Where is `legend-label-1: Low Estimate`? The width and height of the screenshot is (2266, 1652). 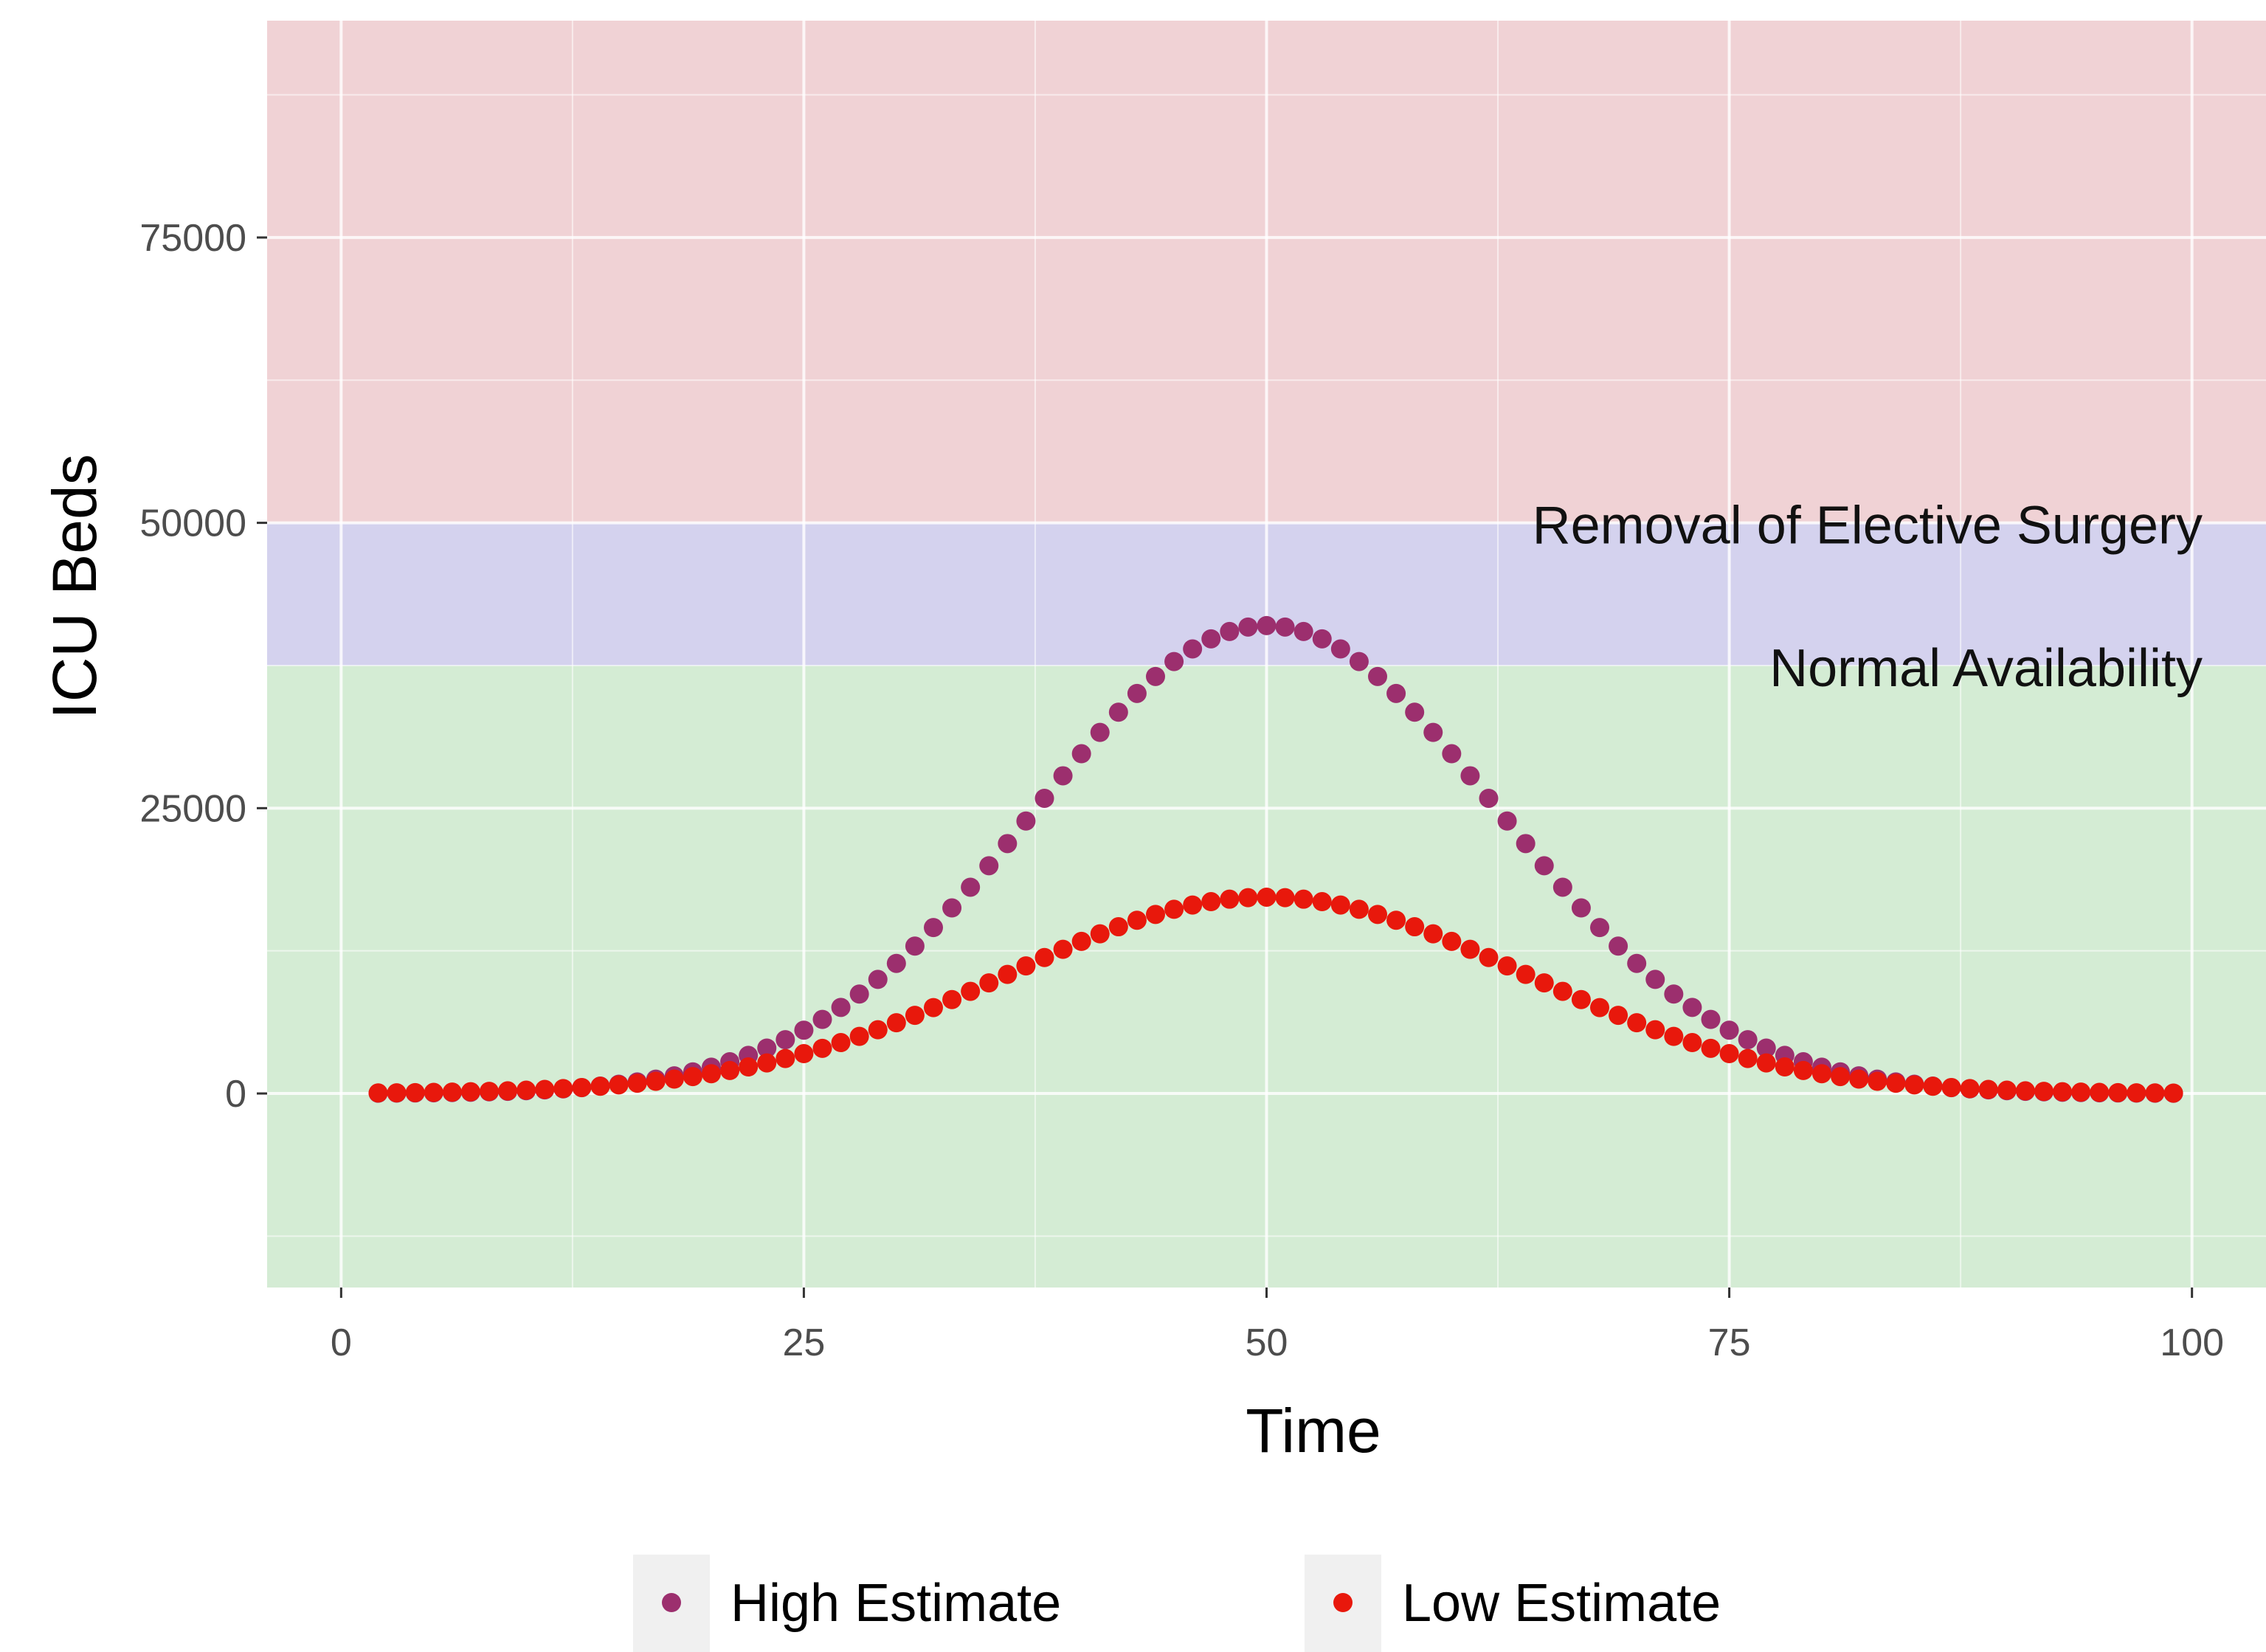
legend-label-1: Low Estimate is located at coordinates (1561, 1604).